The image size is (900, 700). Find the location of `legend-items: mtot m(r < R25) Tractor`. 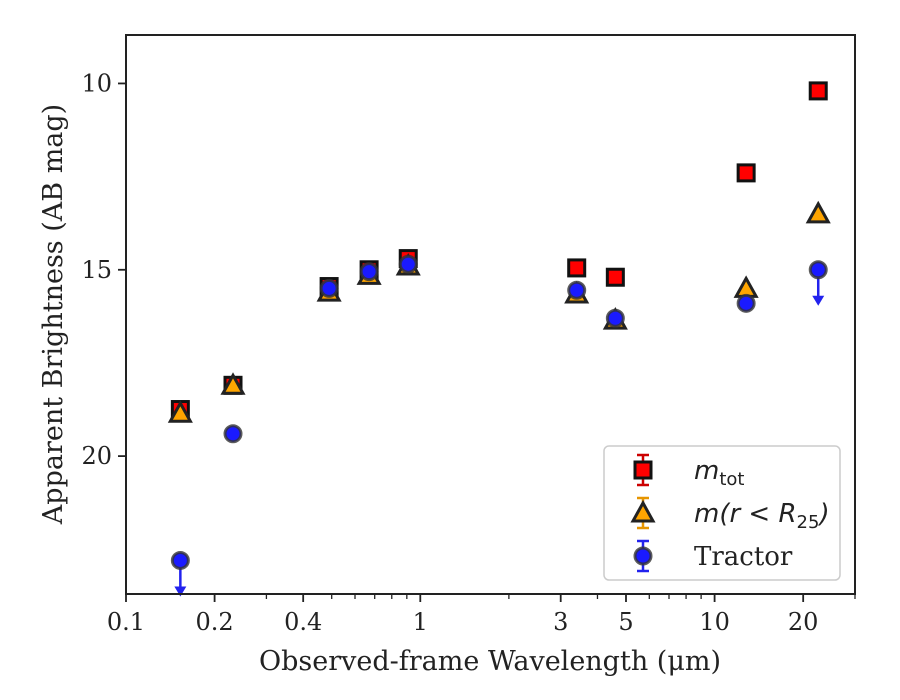

legend-items: mtot m(r < R25) Tractor is located at coordinates (730, 513).